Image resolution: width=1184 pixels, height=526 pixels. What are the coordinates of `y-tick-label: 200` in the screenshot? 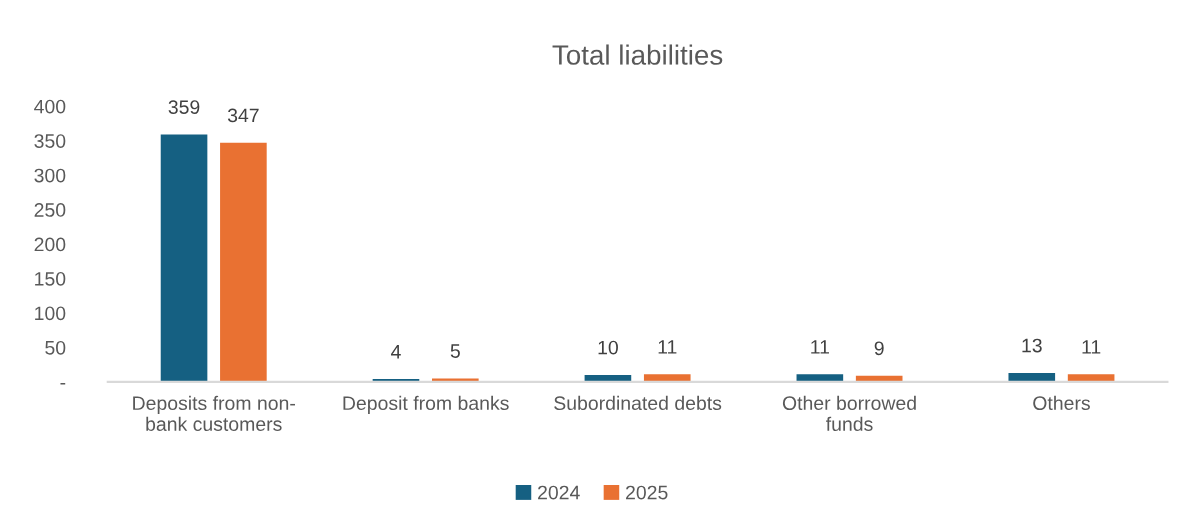 It's located at (50, 244).